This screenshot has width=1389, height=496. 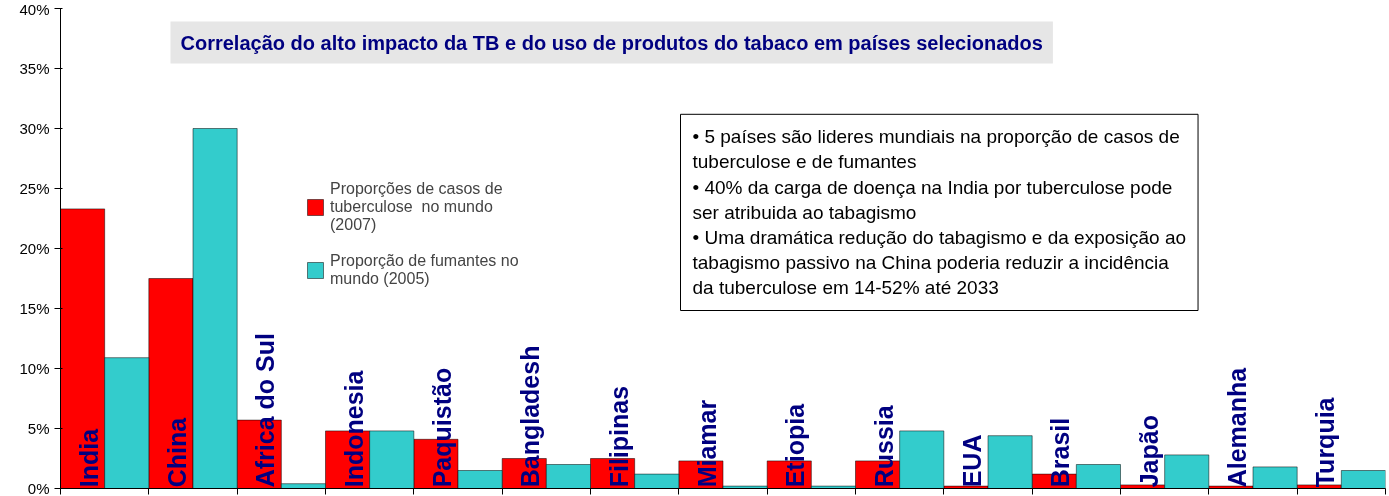 I want to click on legend-label: Proporção de fumantes no mundo (2005), so click(x=424, y=270).